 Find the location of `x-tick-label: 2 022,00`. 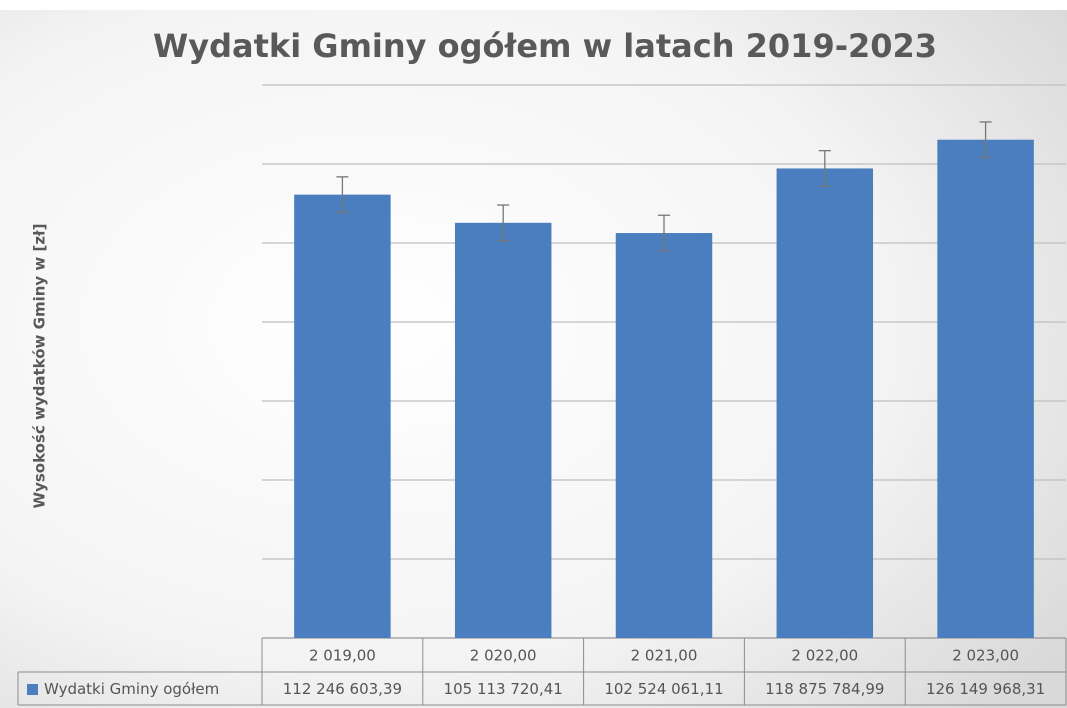

x-tick-label: 2 022,00 is located at coordinates (824, 656).